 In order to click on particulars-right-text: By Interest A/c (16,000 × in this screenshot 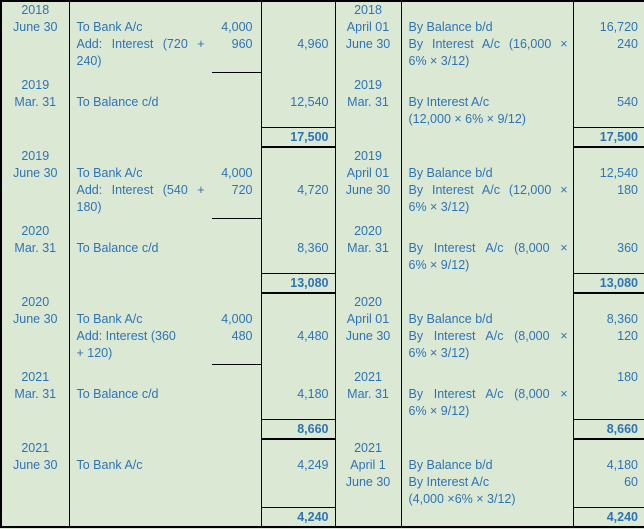, I will do `click(488, 43)`.